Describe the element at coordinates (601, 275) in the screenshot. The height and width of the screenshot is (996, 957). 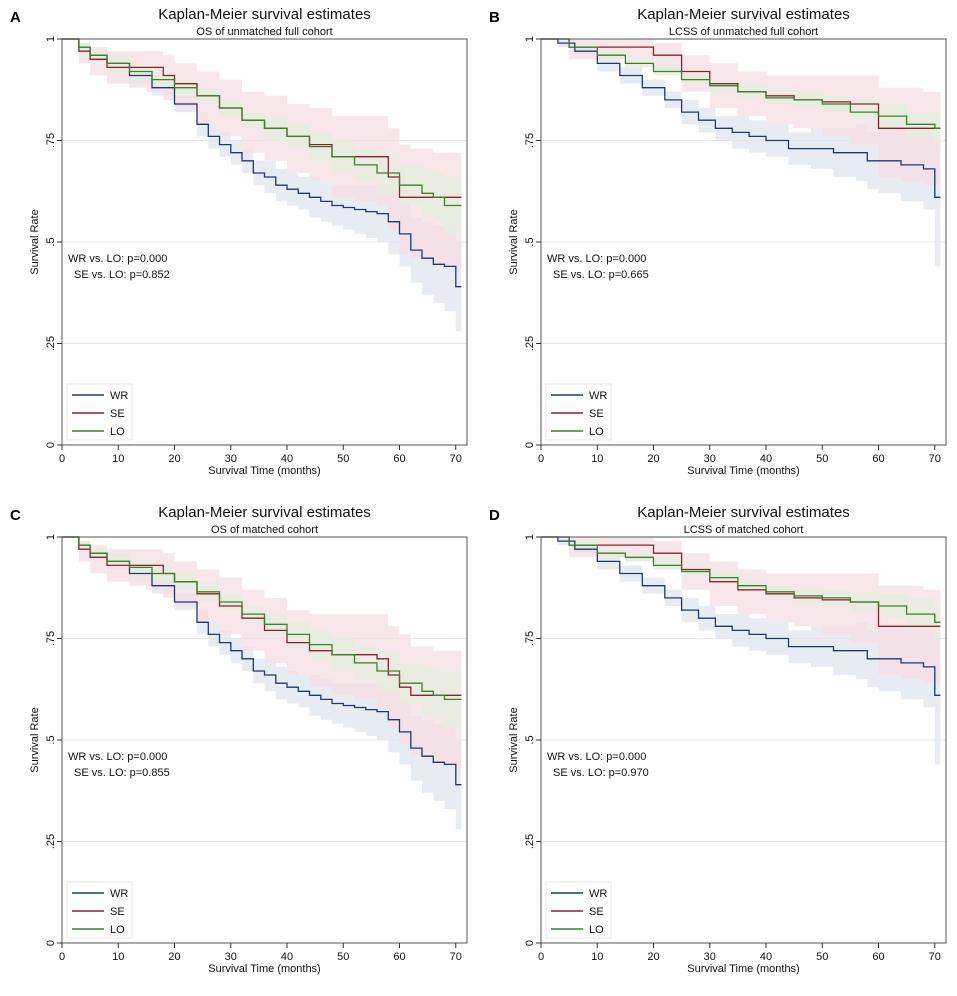
I see `p-value-se-lo: SE vs. LO: p=0.665` at that location.